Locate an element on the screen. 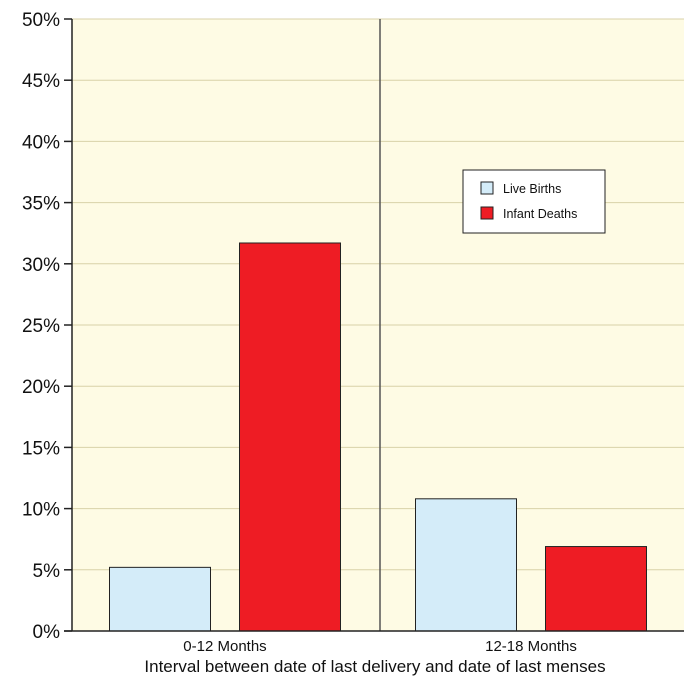 This screenshot has width=684, height=683. legend-label-live-births: Live Births is located at coordinates (532, 189).